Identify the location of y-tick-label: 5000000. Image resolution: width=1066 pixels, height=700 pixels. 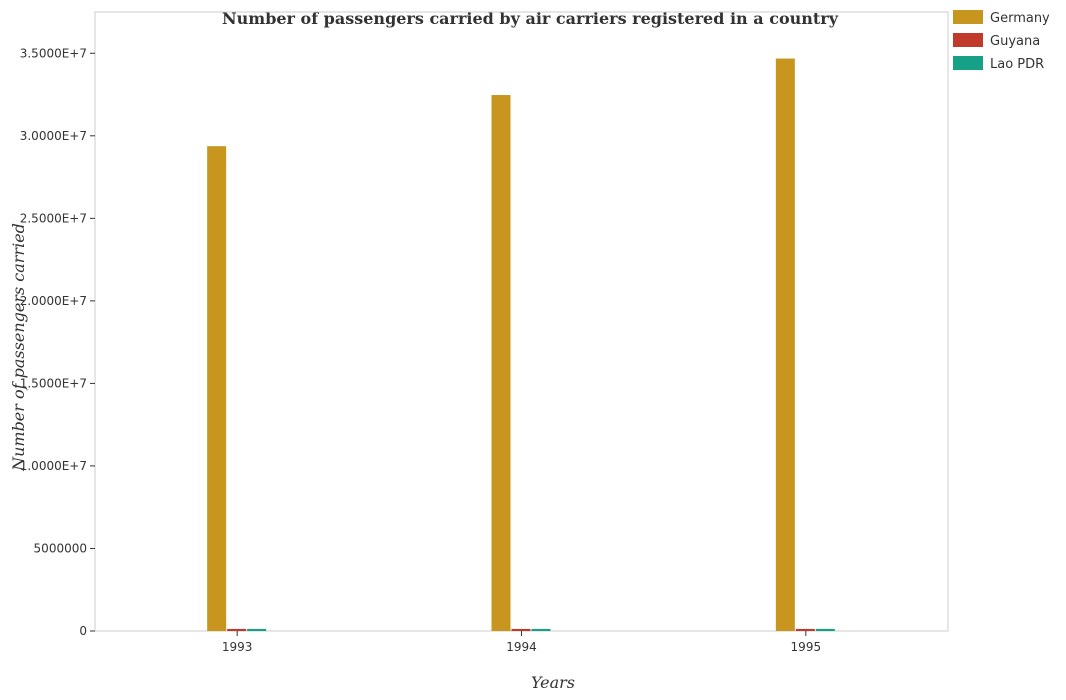
(60, 548).